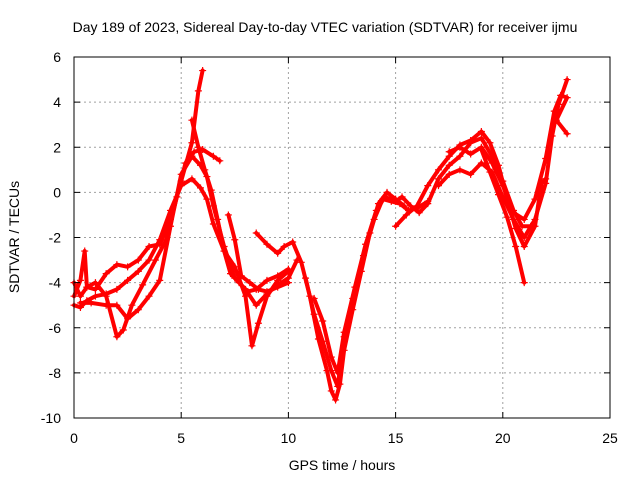 The height and width of the screenshot is (480, 640). Describe the element at coordinates (396, 438) in the screenshot. I see `x-tick-label: 15` at that location.